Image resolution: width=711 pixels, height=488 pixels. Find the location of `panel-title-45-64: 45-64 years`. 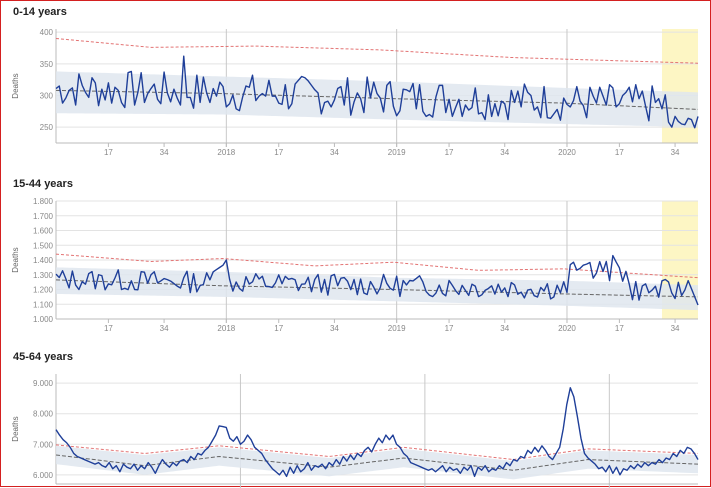

panel-title-45-64: 45-64 years is located at coordinates (43, 357).